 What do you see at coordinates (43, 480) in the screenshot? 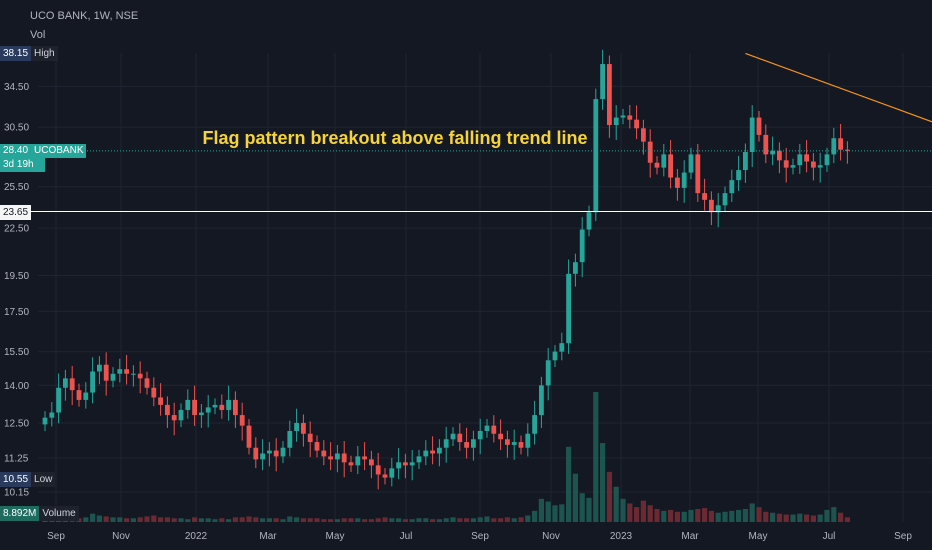
I see `low-text: Low` at bounding box center [43, 480].